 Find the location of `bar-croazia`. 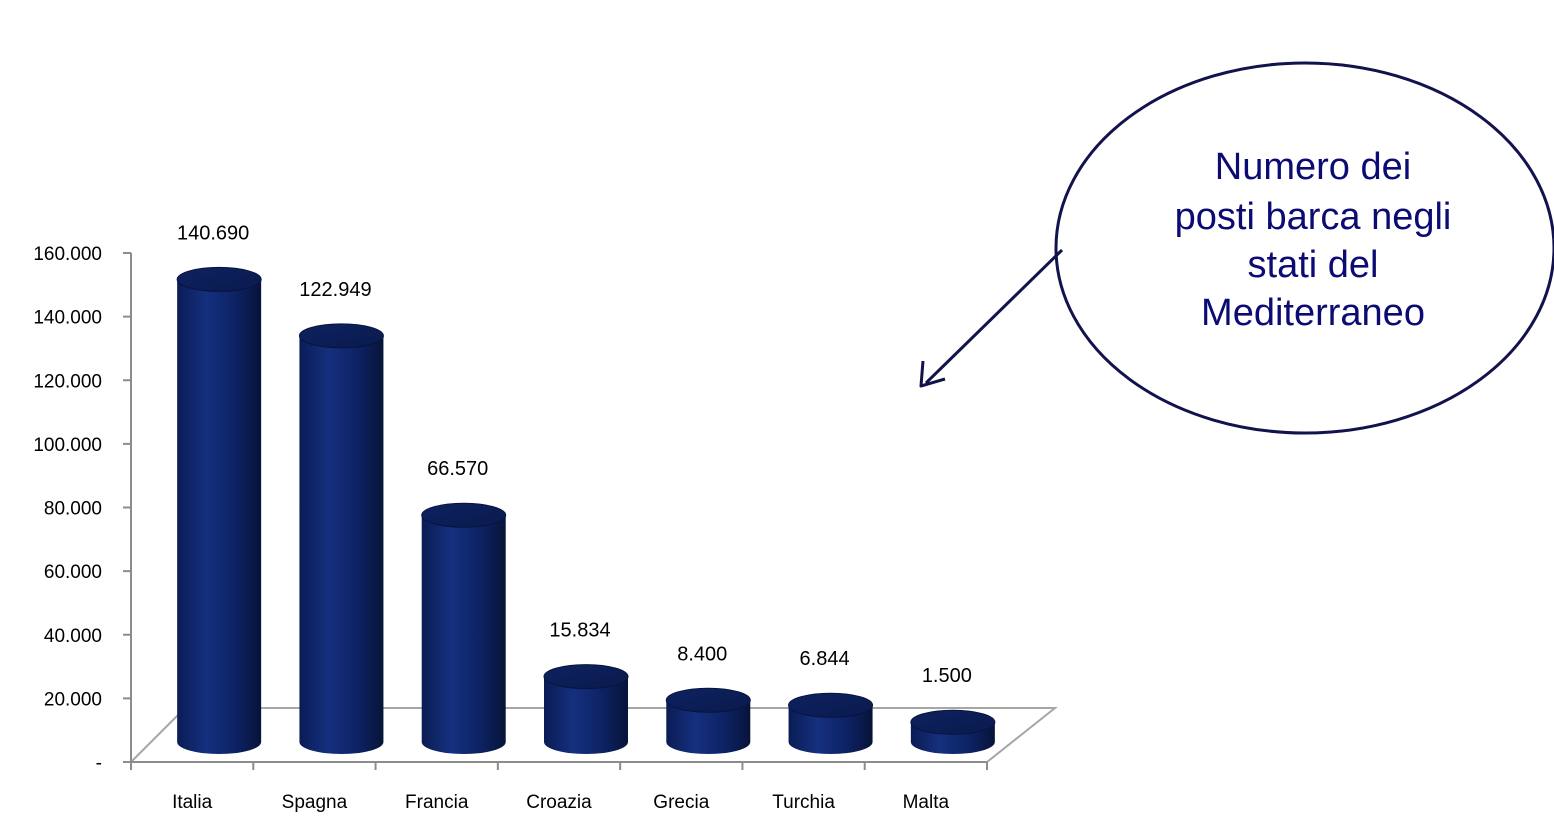

bar-croazia is located at coordinates (586, 709).